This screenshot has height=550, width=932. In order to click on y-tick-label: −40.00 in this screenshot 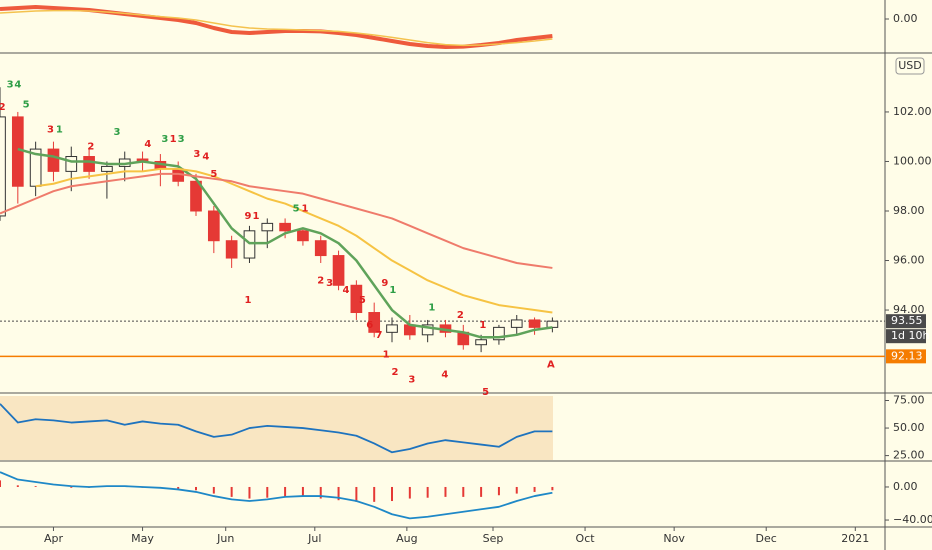, I will do `click(912, 519)`.